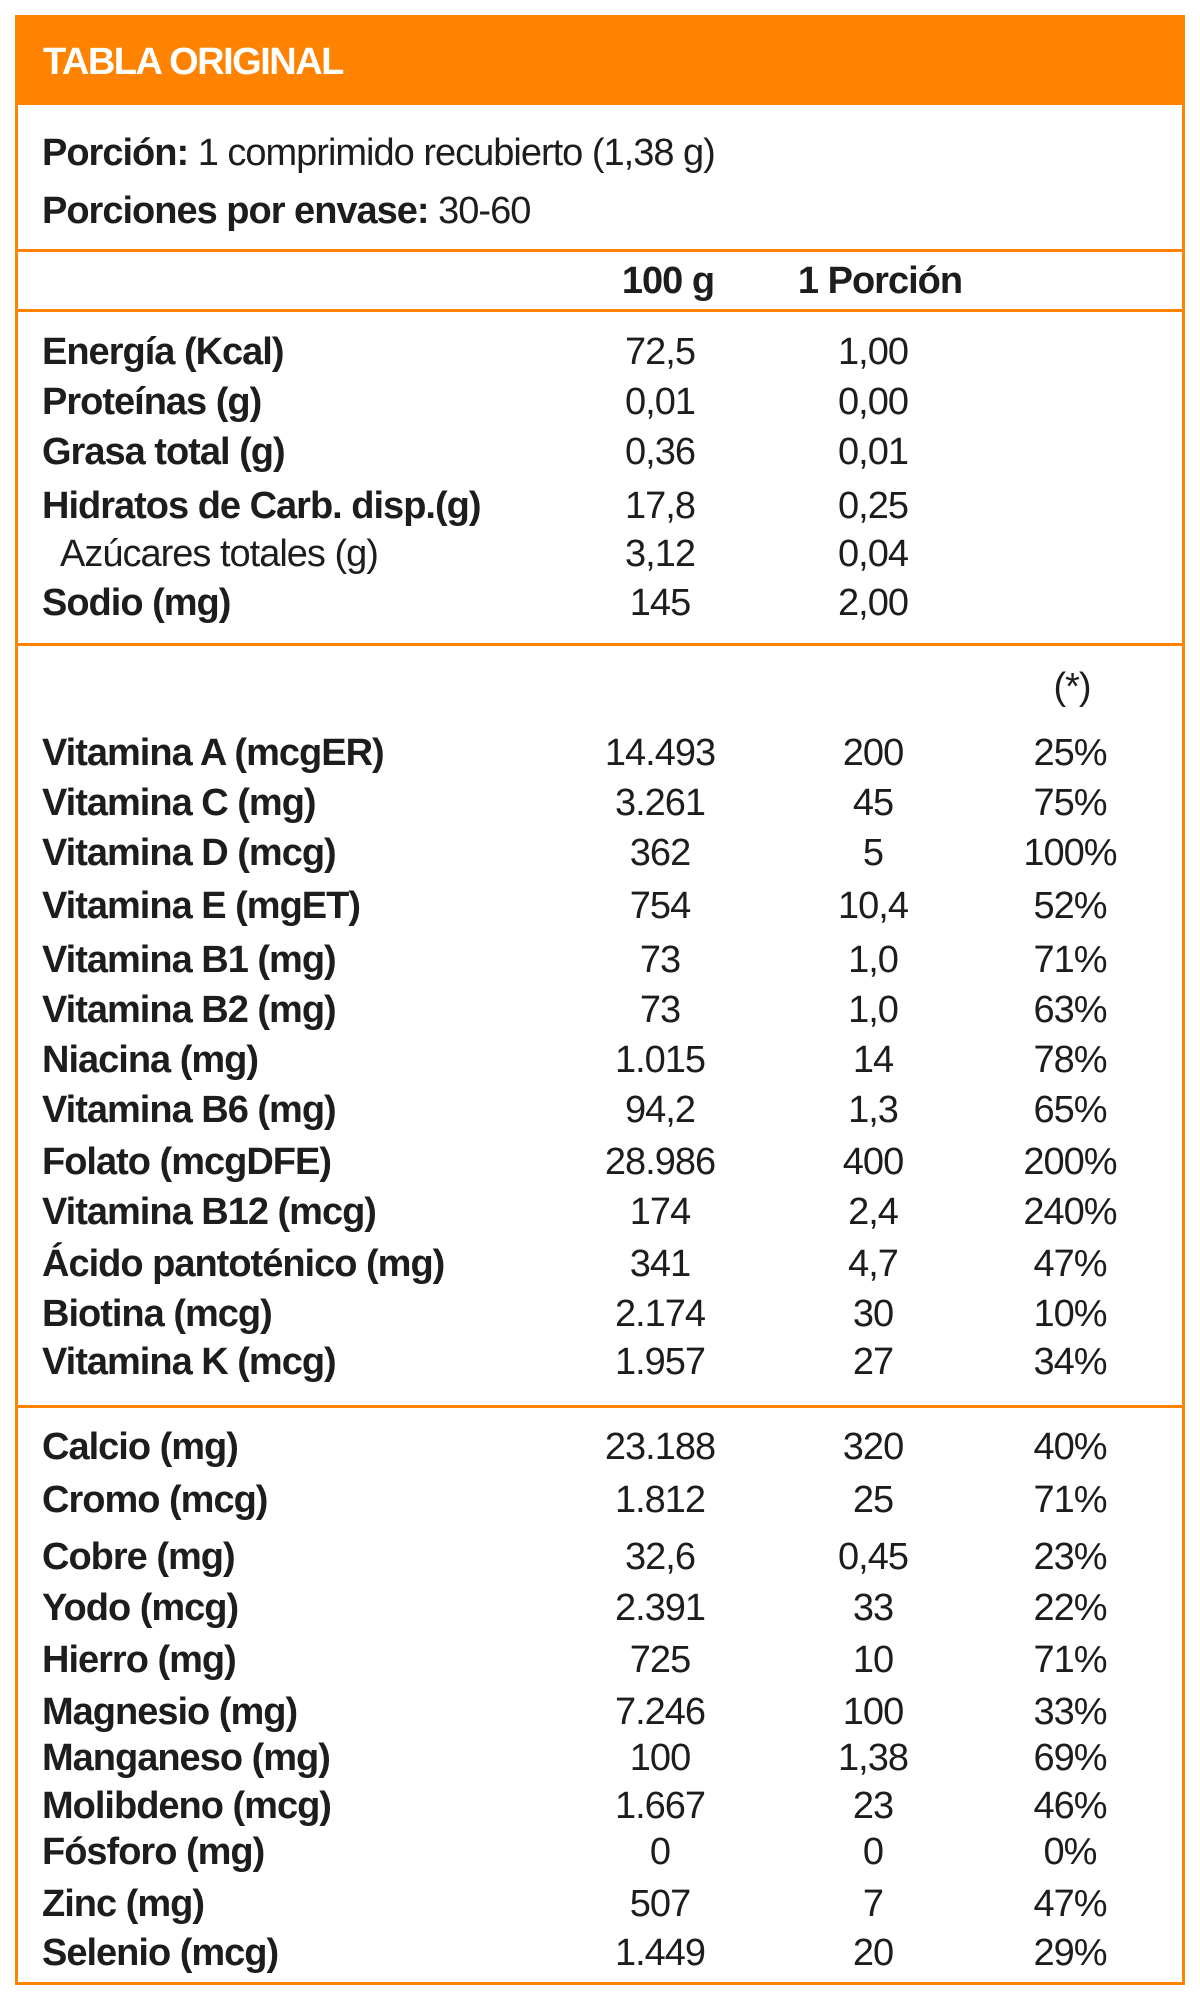 This screenshot has height=2001, width=1200. What do you see at coordinates (600, 60) in the screenshot?
I see `table-title-bar: TABLA ORIGINAL` at bounding box center [600, 60].